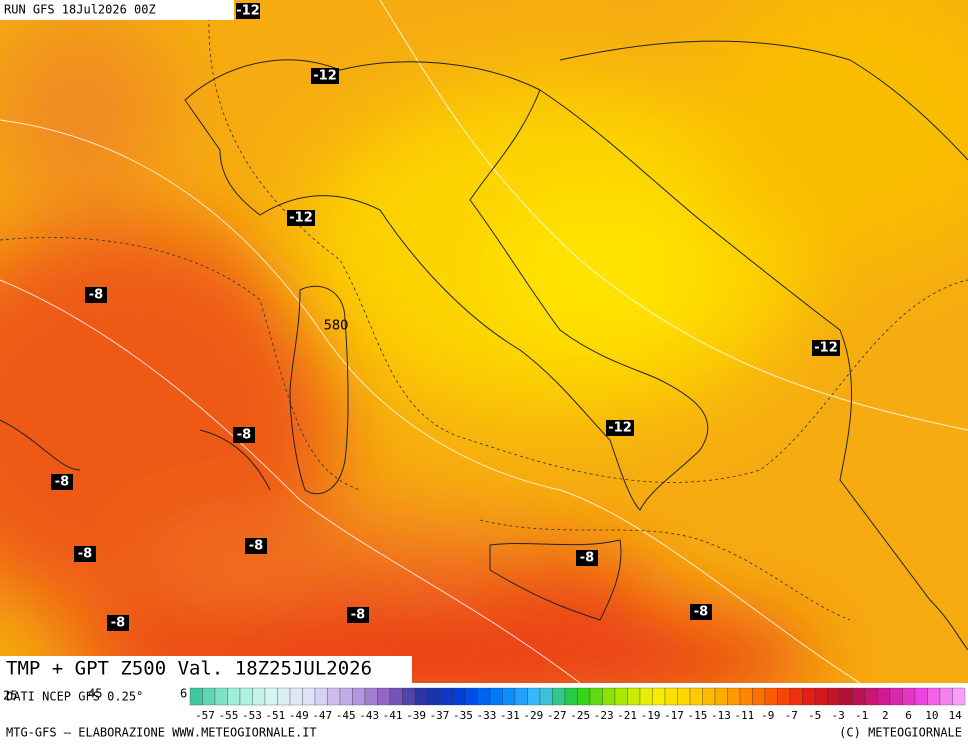 Image resolution: width=968 pixels, height=749 pixels. What do you see at coordinates (10, 696) in the screenshot?
I see `cut-label: 25` at bounding box center [10, 696].